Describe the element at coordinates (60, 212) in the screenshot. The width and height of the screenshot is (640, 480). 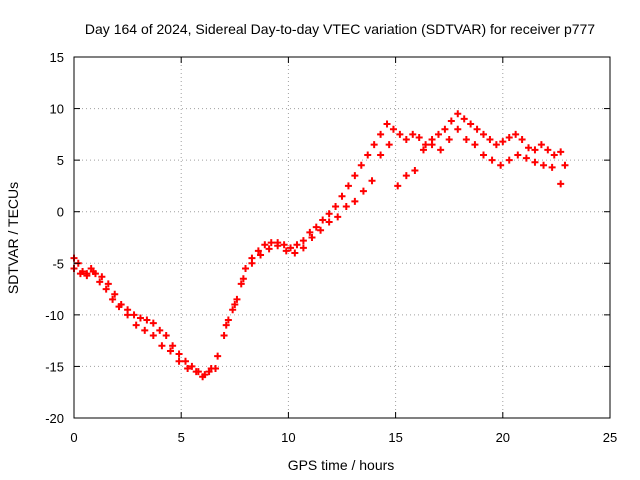
I see `y-tick-label: 0` at that location.